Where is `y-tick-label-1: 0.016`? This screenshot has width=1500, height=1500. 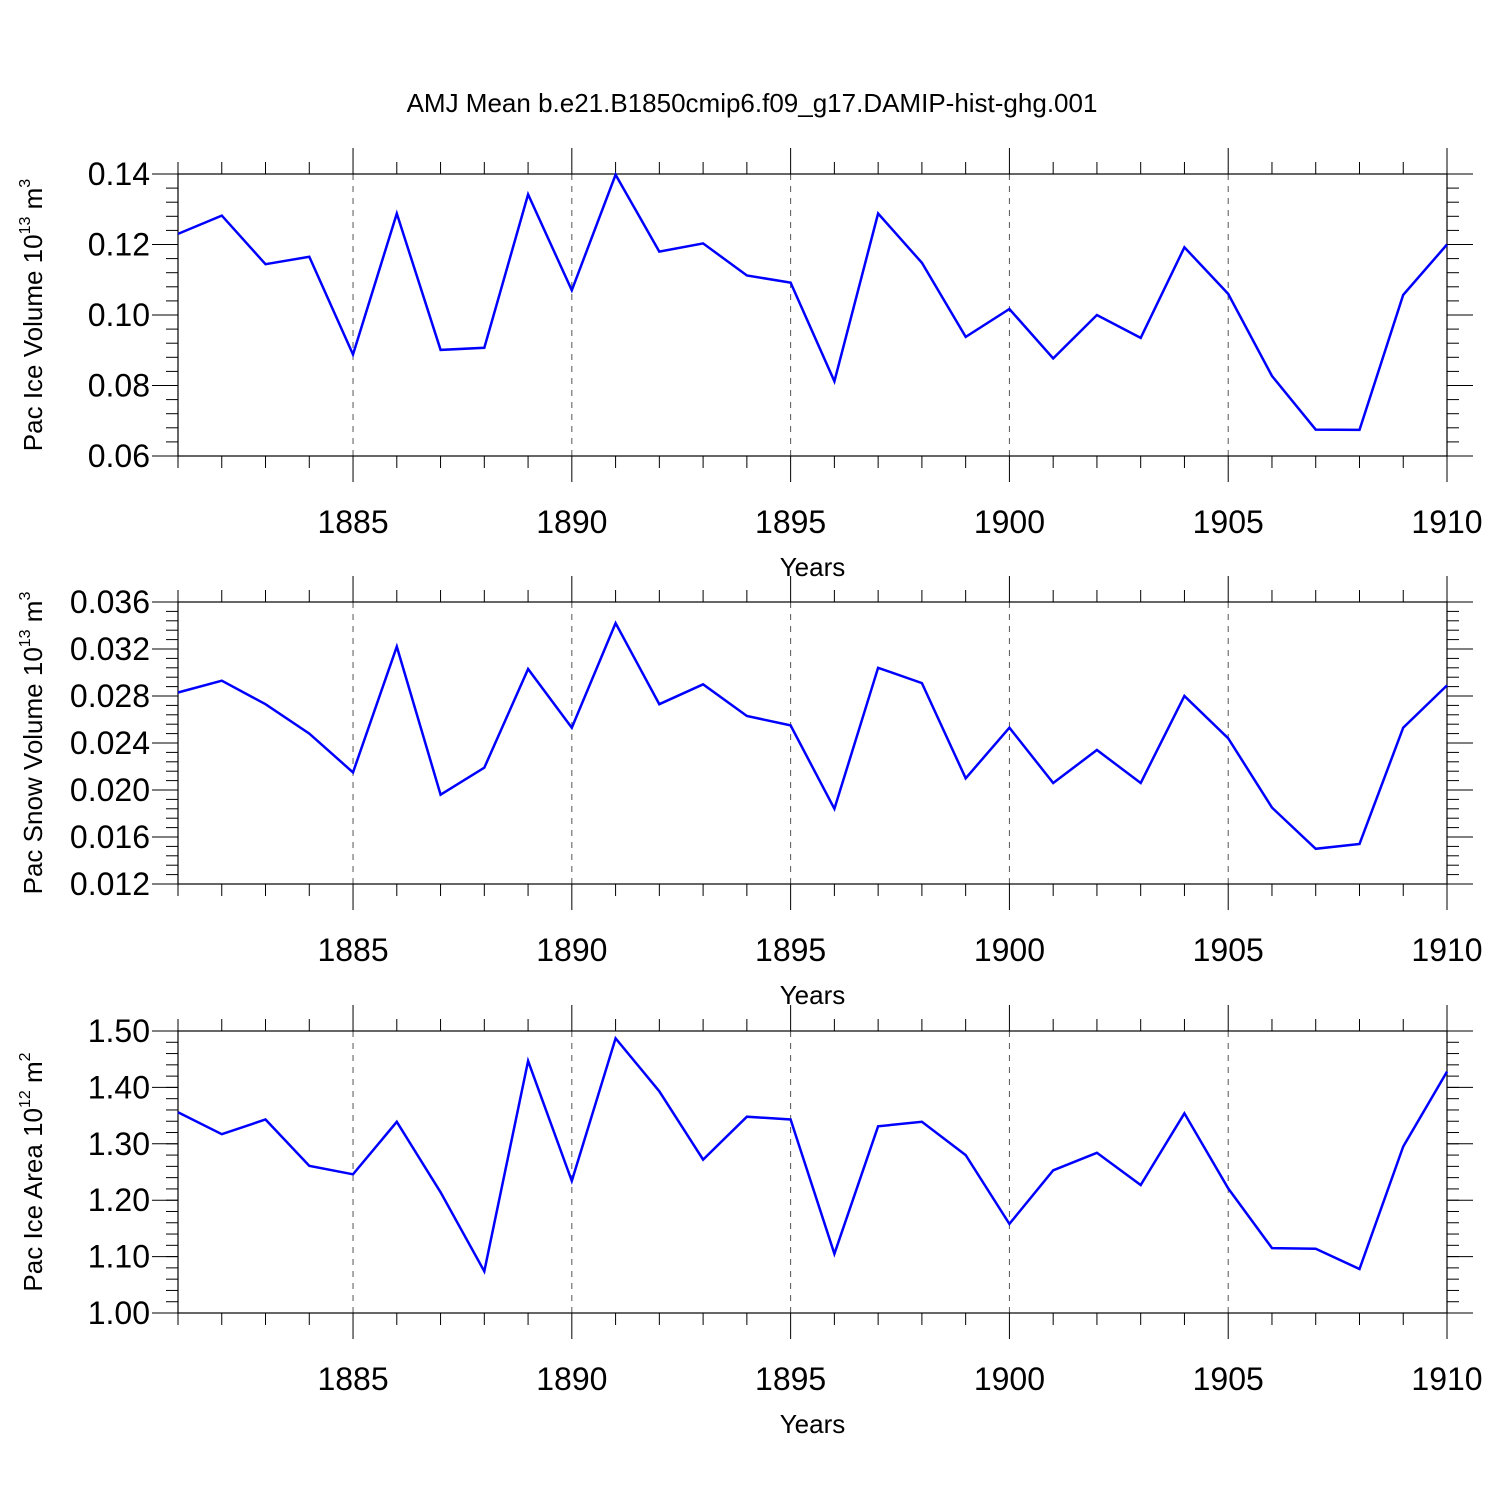
y-tick-label-1: 0.016 is located at coordinates (110, 837).